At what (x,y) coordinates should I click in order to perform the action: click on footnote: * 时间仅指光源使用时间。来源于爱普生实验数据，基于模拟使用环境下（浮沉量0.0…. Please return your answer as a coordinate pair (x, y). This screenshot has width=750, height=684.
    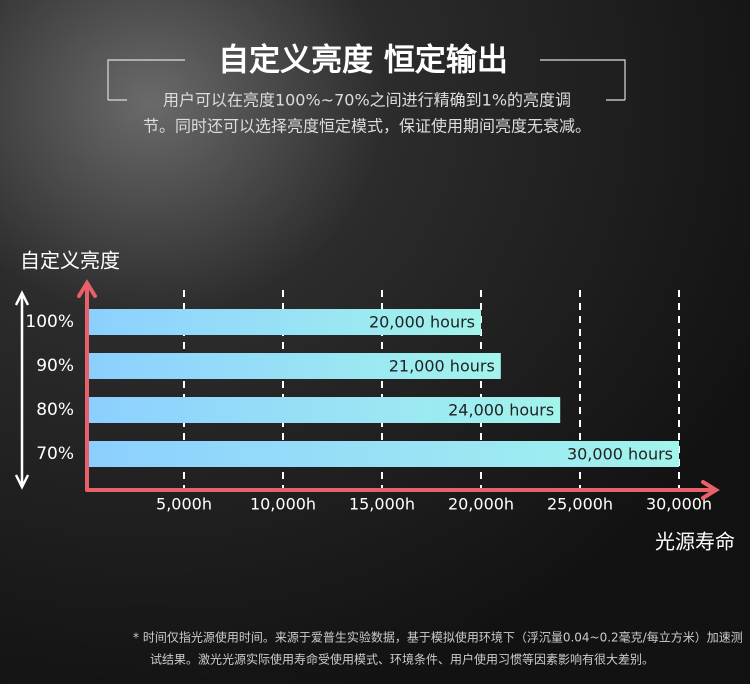
    Looking at the image, I should click on (438, 637).